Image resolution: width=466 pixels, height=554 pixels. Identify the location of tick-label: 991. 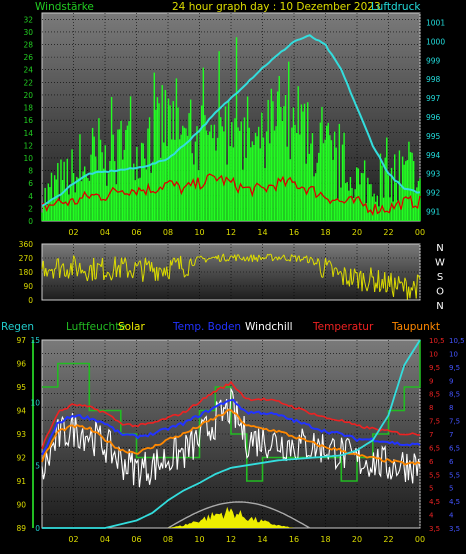
(433, 212).